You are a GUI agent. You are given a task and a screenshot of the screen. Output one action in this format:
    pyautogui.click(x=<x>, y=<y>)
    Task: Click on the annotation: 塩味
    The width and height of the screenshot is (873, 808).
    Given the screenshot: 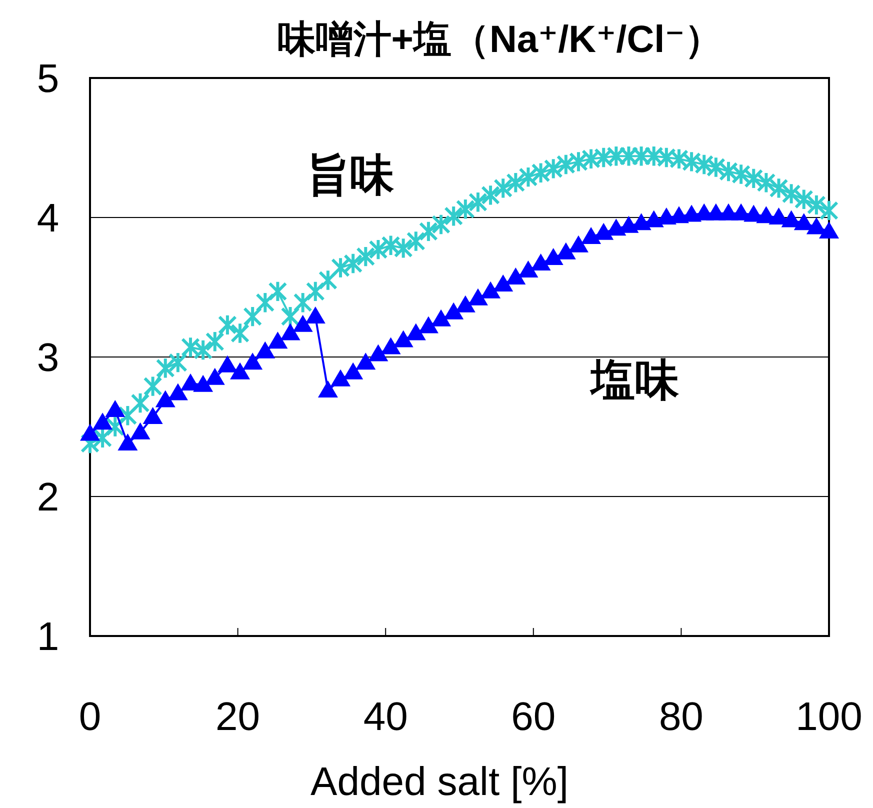 What is the action you would take?
    pyautogui.click(x=634, y=380)
    